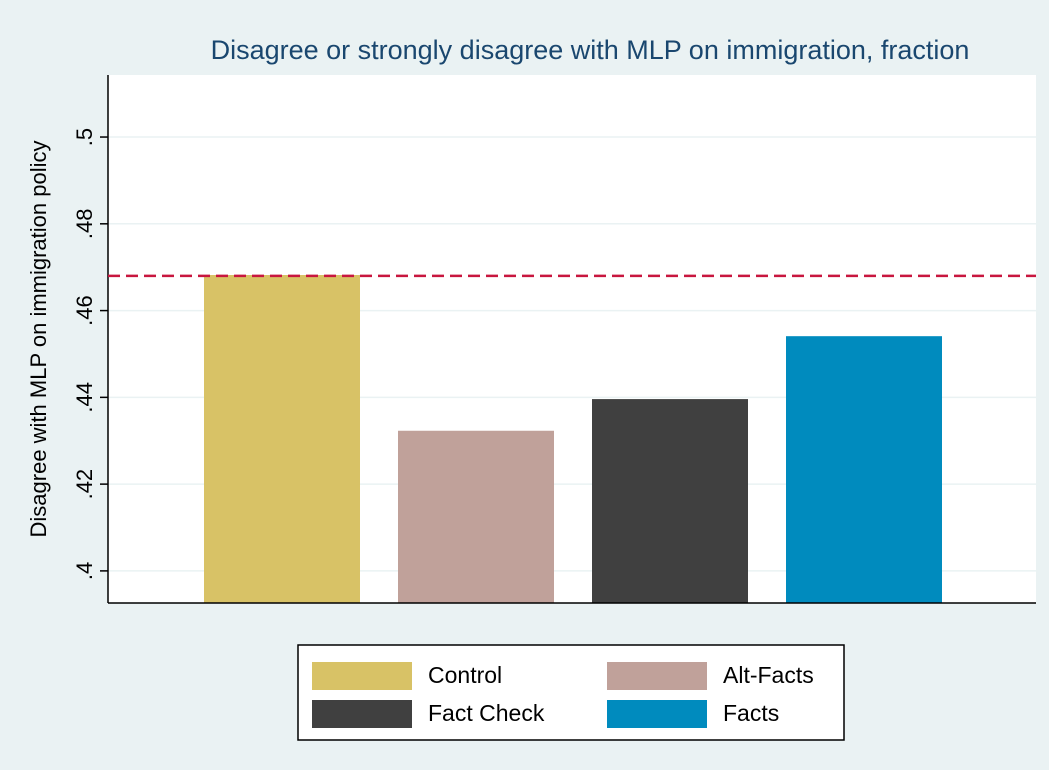  What do you see at coordinates (751, 713) in the screenshot?
I see `legend-label: Facts` at bounding box center [751, 713].